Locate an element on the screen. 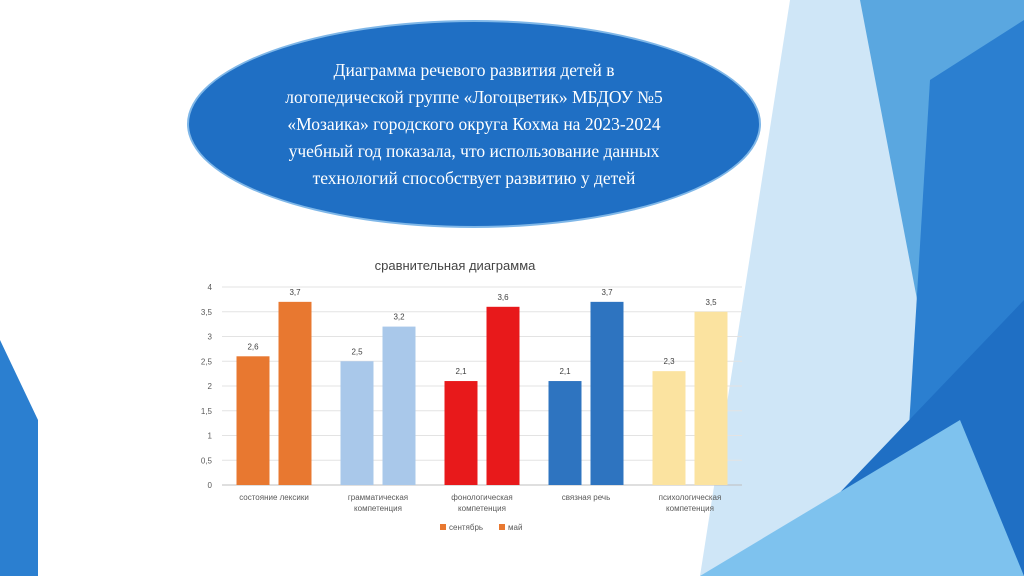 Image resolution: width=1024 pixels, height=576 pixels. x-tick-label: психологическая is located at coordinates (690, 497).